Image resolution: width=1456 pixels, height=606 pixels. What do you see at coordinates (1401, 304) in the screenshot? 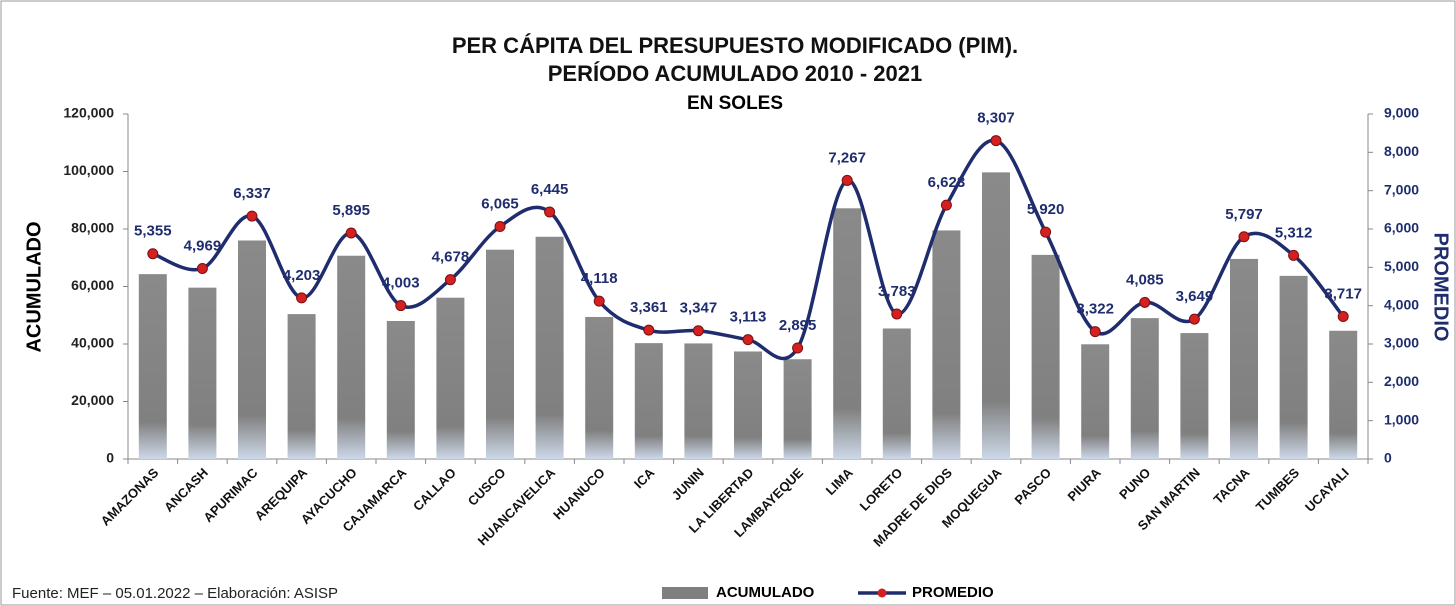
I see `y2-tick-label: 4,000` at bounding box center [1401, 304].